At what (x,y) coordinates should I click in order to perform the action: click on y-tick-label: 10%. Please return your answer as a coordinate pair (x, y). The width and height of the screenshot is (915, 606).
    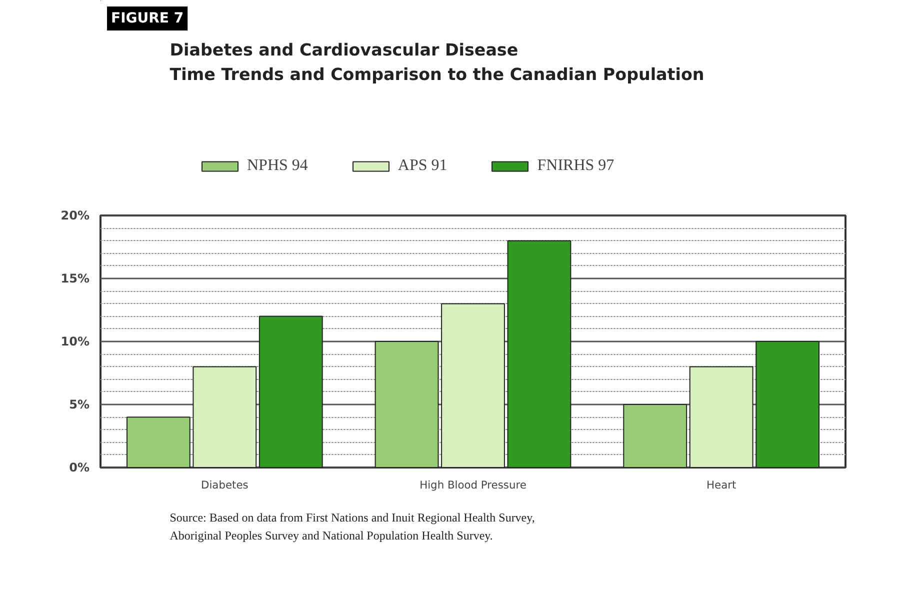
    Looking at the image, I should click on (75, 341).